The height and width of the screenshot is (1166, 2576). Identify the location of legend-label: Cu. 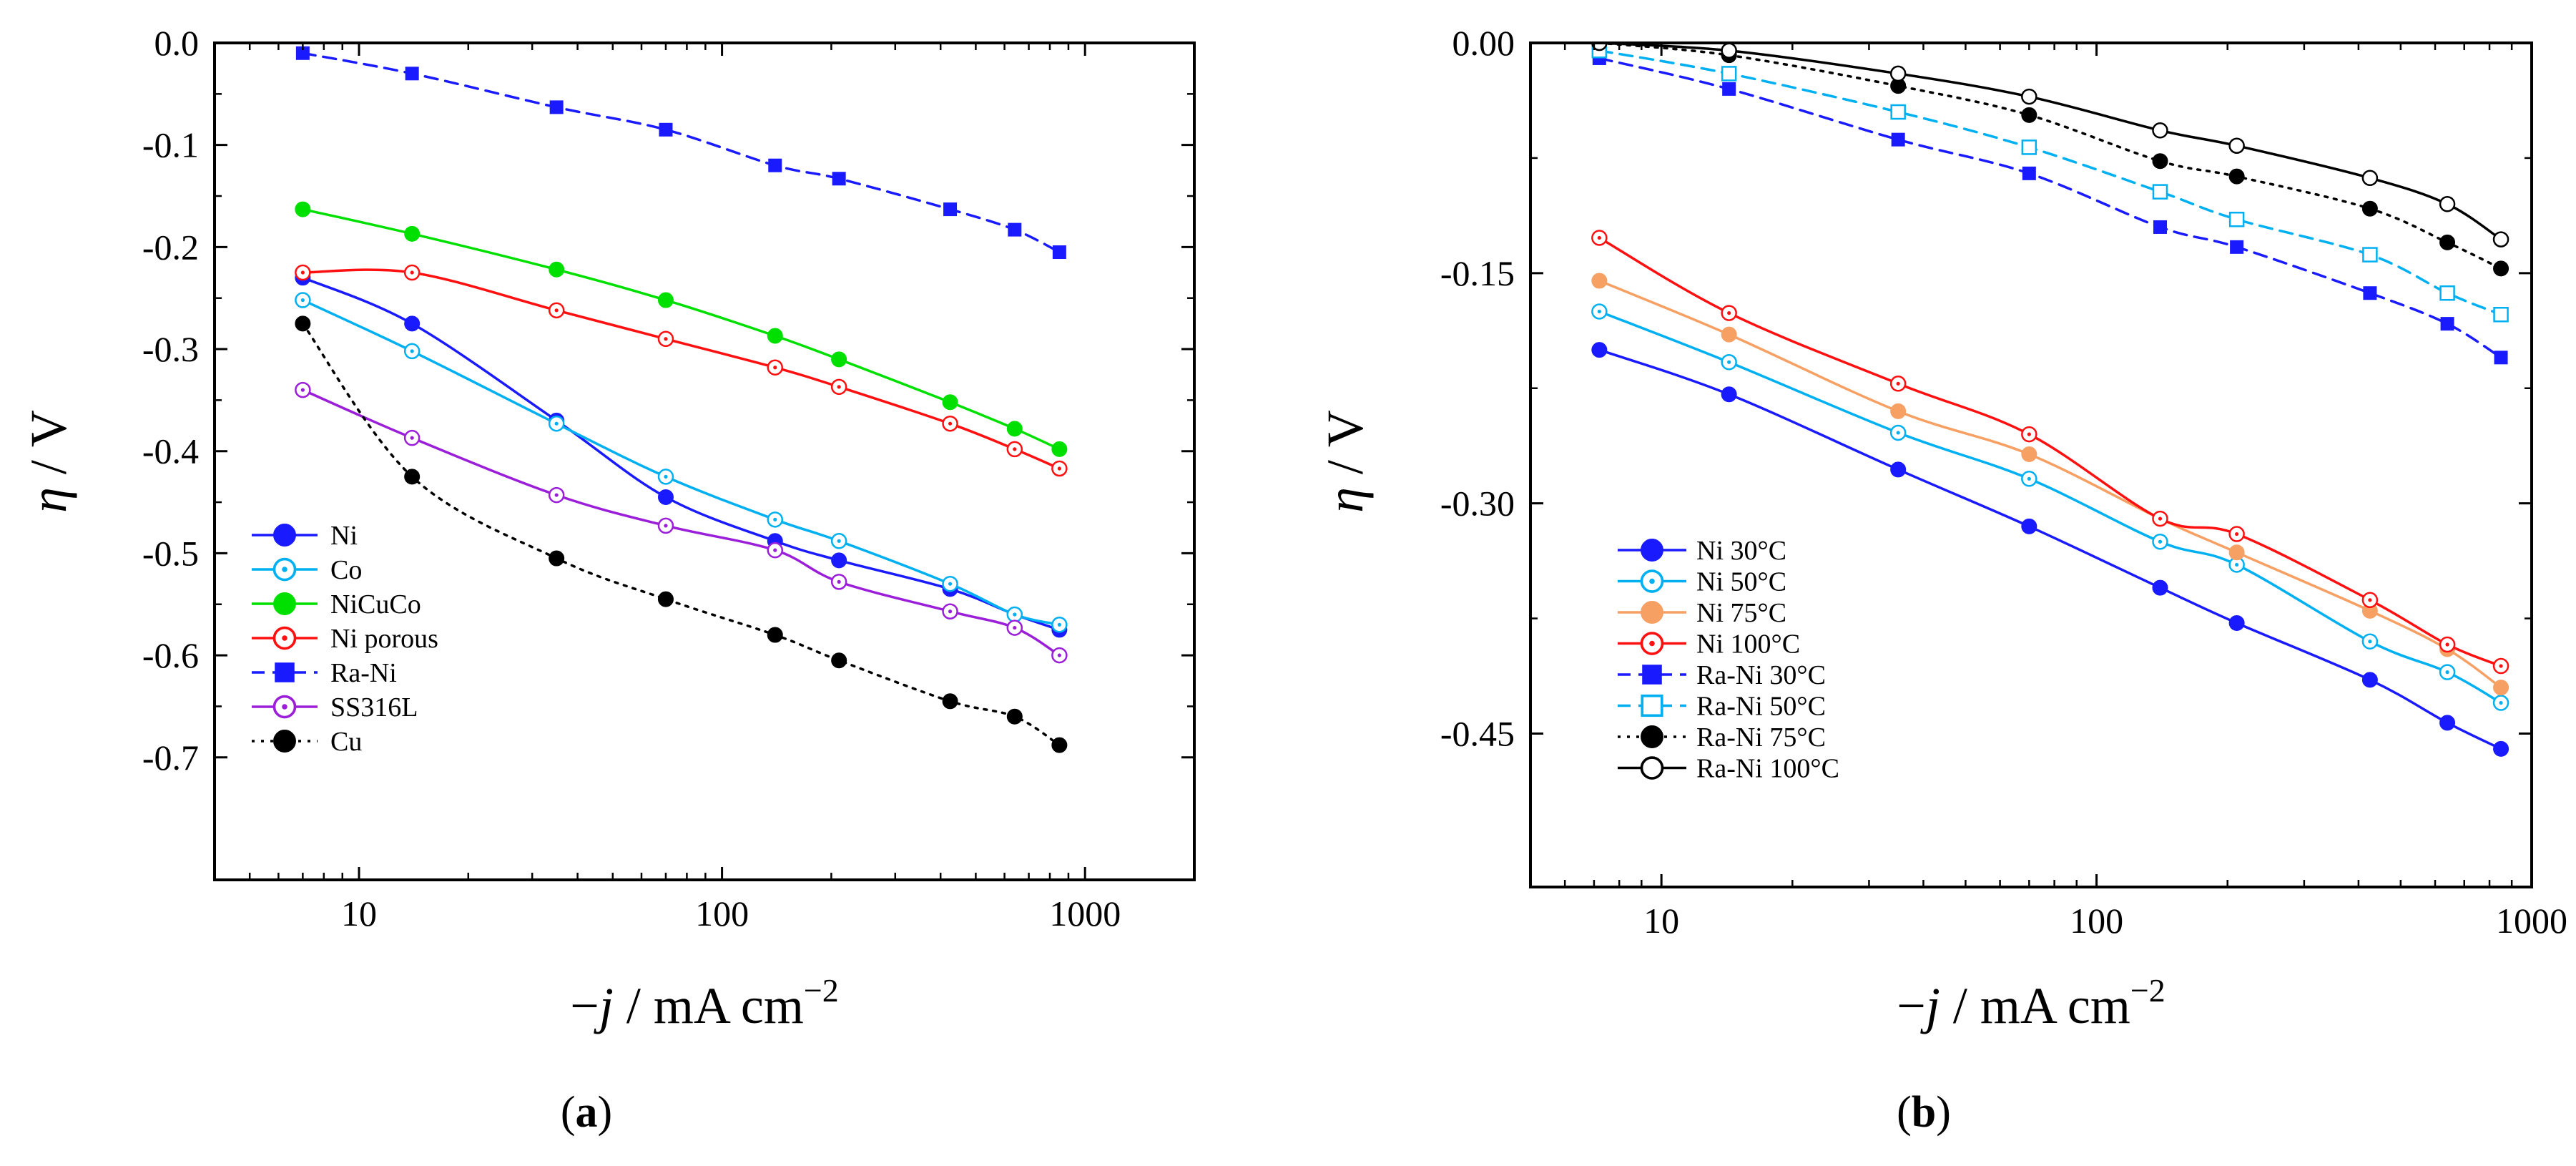
(346, 742).